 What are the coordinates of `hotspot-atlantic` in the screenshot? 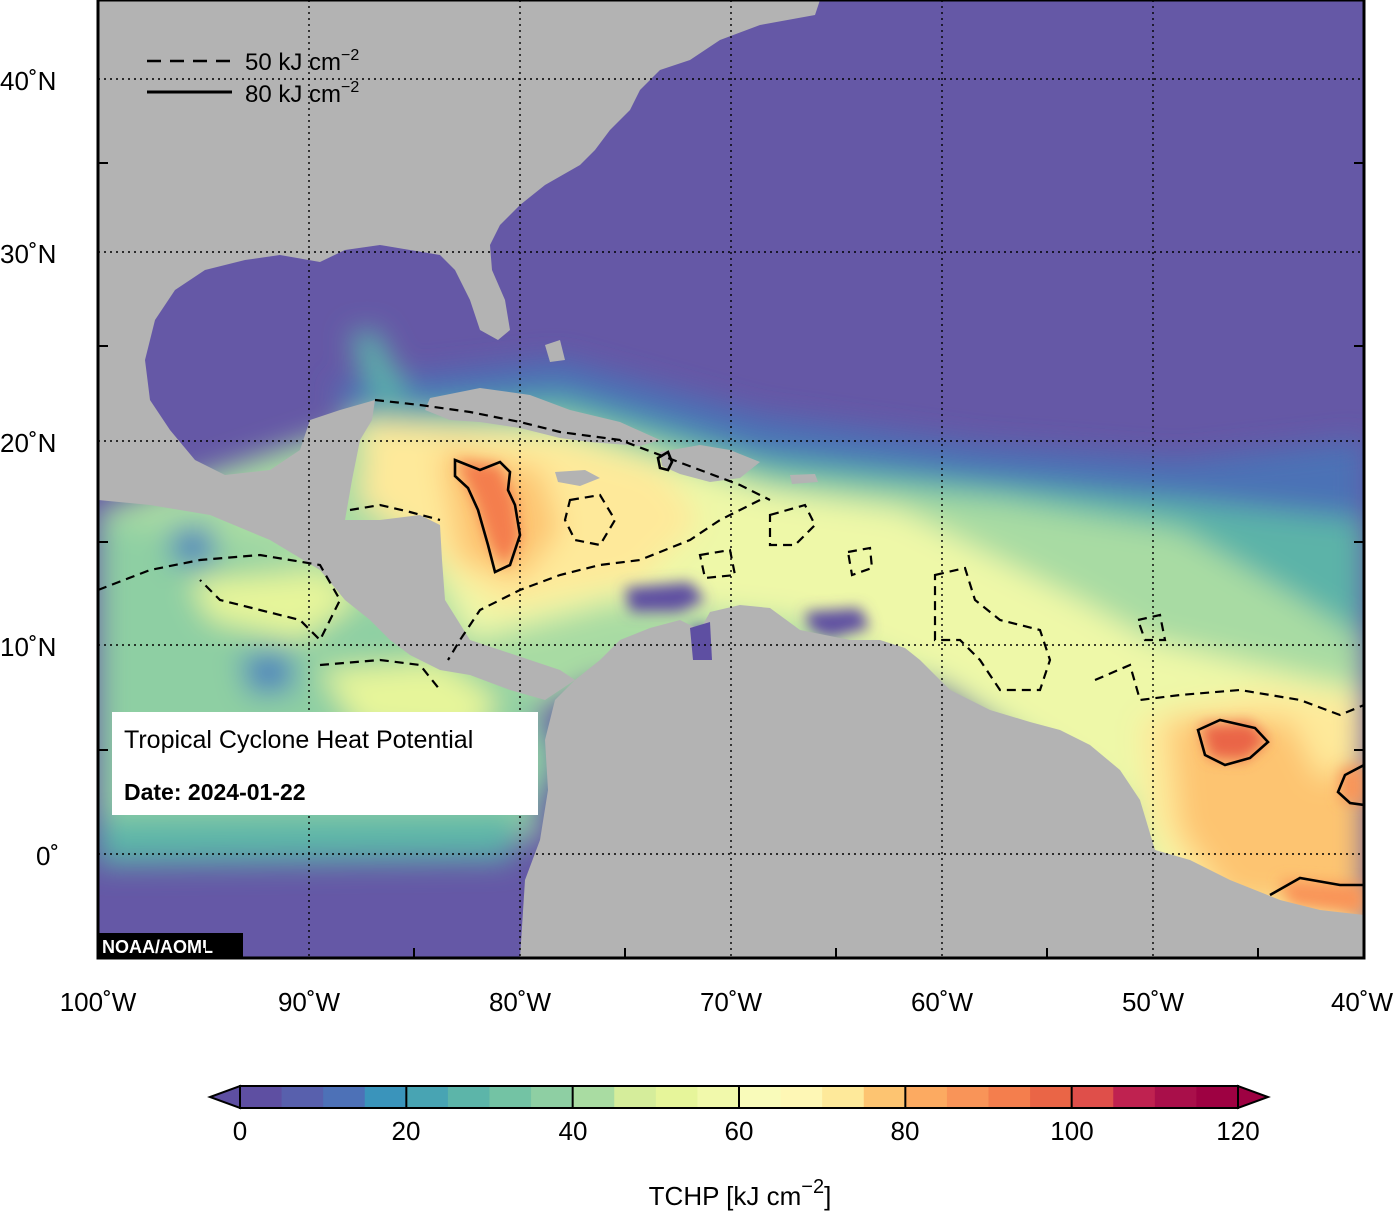 It's located at (1234, 741).